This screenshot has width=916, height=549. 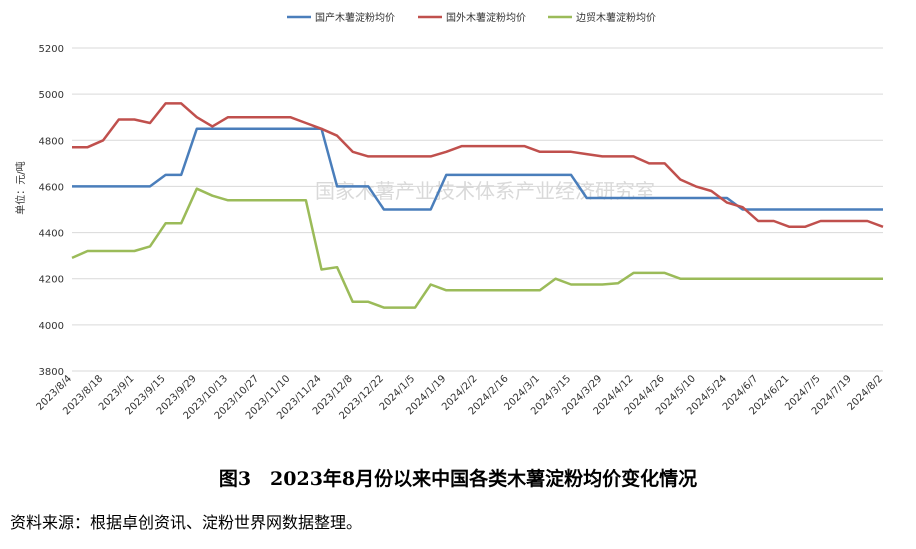 What do you see at coordinates (616, 17) in the screenshot?
I see `legend-label: 边贸木薯淀粉均价` at bounding box center [616, 17].